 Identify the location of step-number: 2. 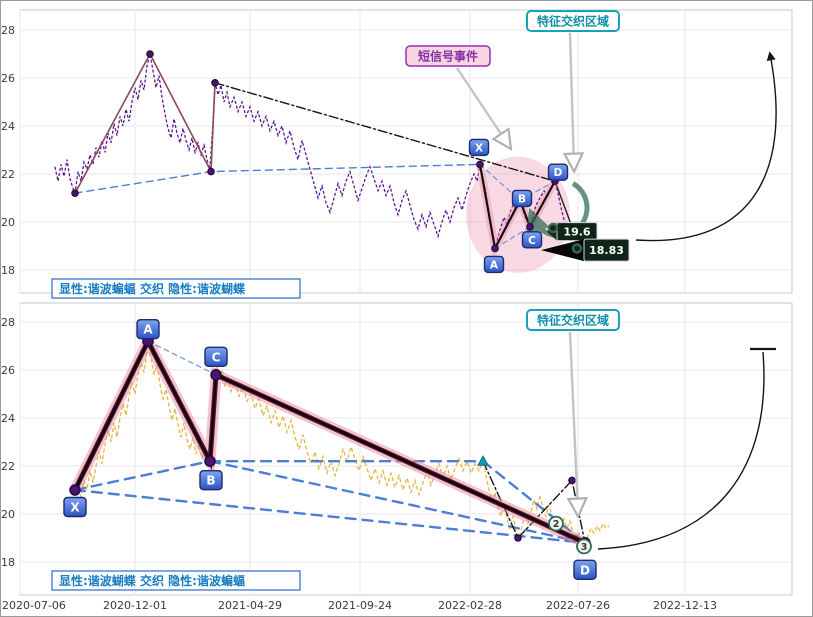
(556, 524).